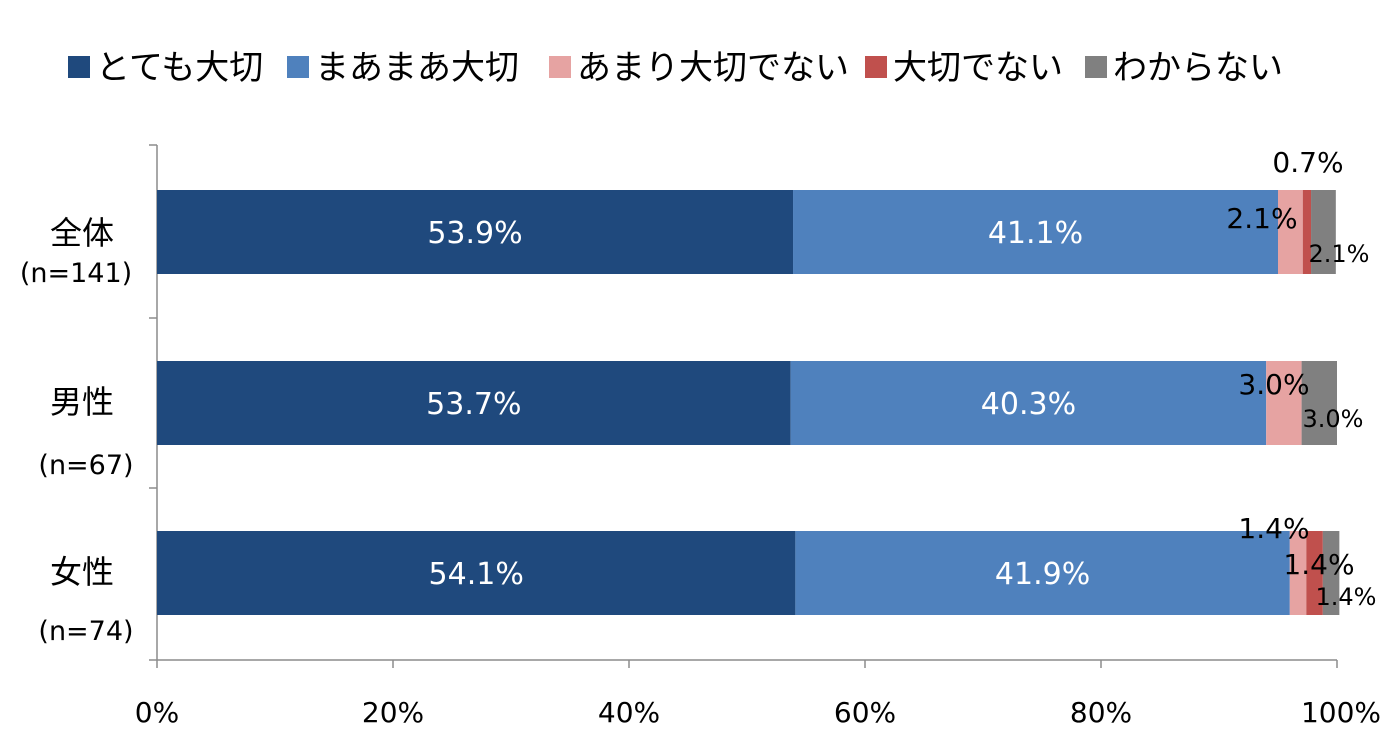 The height and width of the screenshot is (742, 1396). I want to click on data-label-1-0: 53.7%, so click(473, 404).